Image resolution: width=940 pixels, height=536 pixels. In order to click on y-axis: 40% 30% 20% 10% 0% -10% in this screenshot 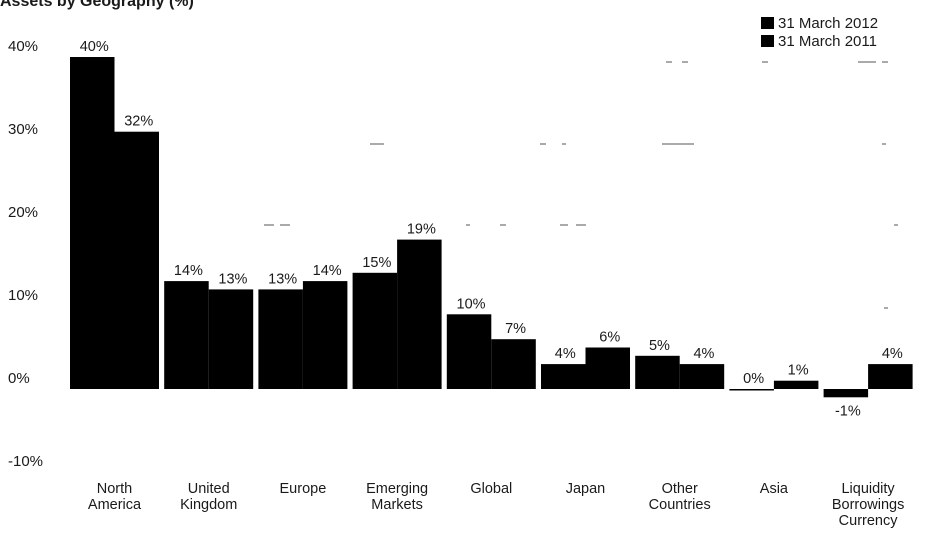, I will do `click(25, 254)`.